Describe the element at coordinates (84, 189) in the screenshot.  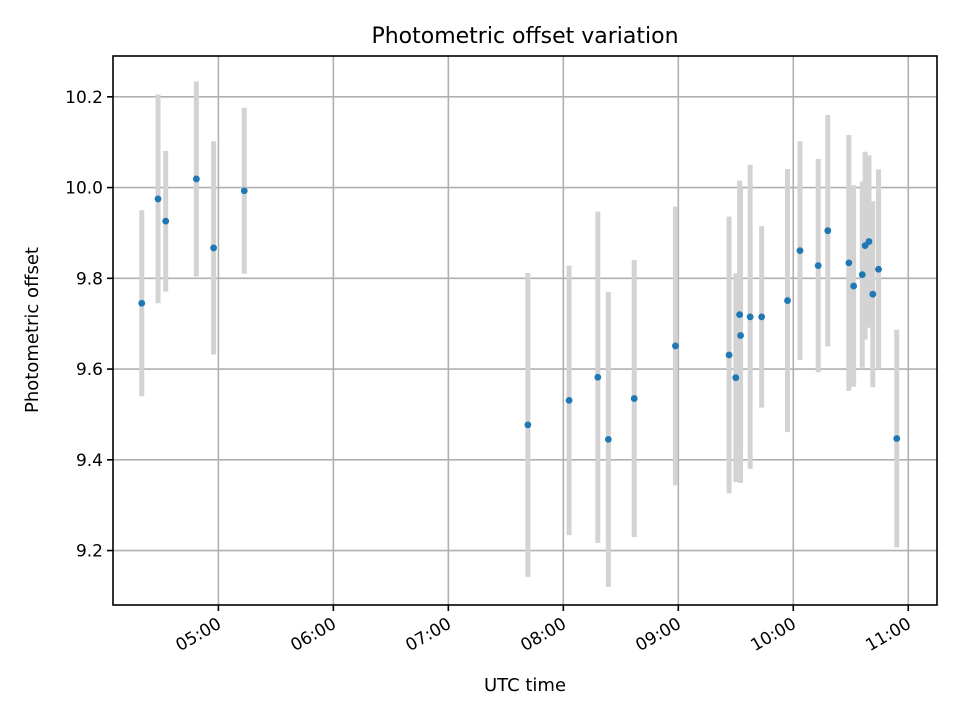
I see `y-tick-label: 10.0` at that location.